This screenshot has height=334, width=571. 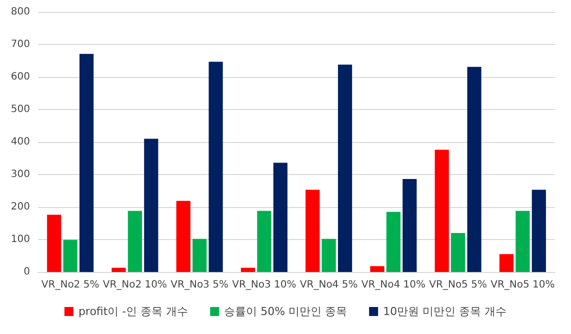 I want to click on legend-label: profit이 -인 종목 개수, so click(x=133, y=311).